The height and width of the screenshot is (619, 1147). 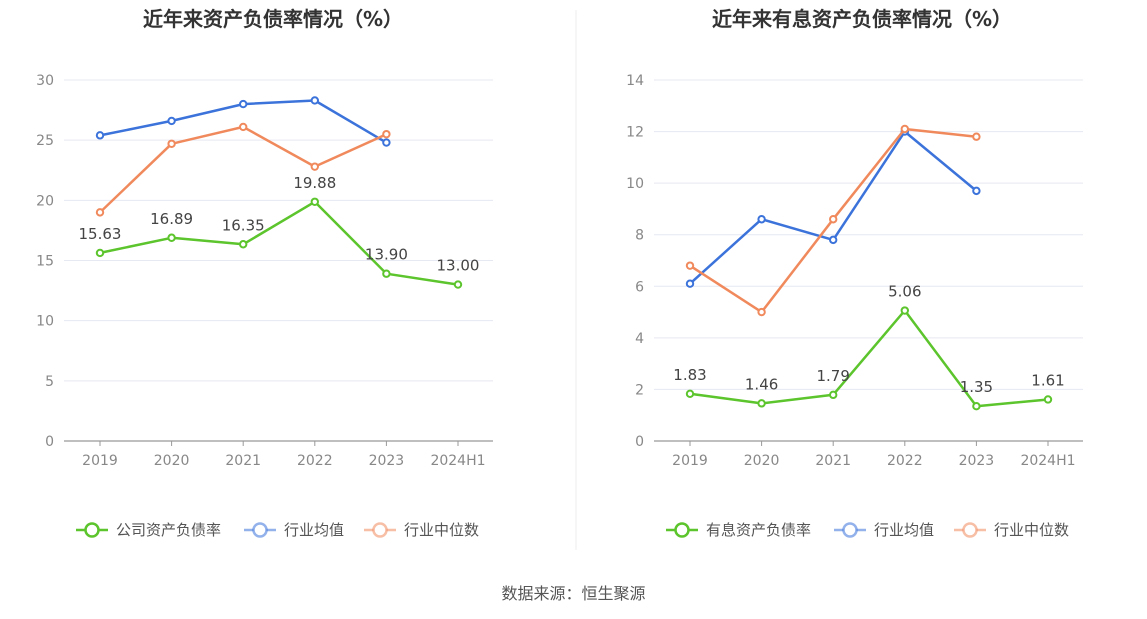 I want to click on chart1-data-label: 19.88, so click(x=314, y=183).